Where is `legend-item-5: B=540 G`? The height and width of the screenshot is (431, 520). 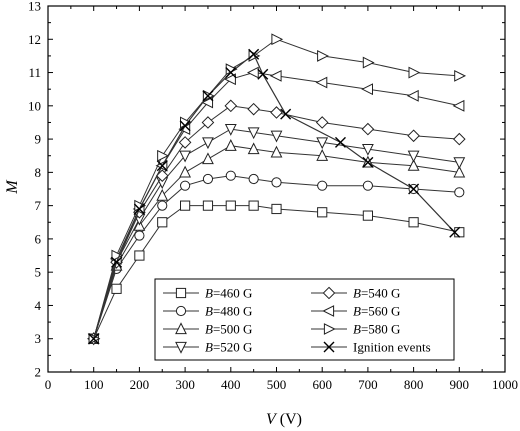
legend-item-5: B=540 G is located at coordinates (355, 293).